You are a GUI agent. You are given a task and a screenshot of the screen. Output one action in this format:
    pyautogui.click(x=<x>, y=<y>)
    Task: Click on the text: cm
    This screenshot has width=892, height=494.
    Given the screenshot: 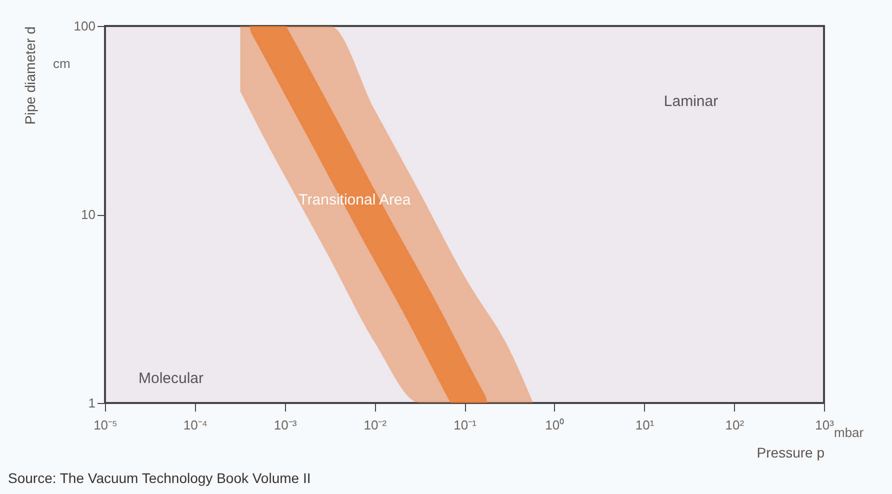 What is the action you would take?
    pyautogui.click(x=61, y=63)
    